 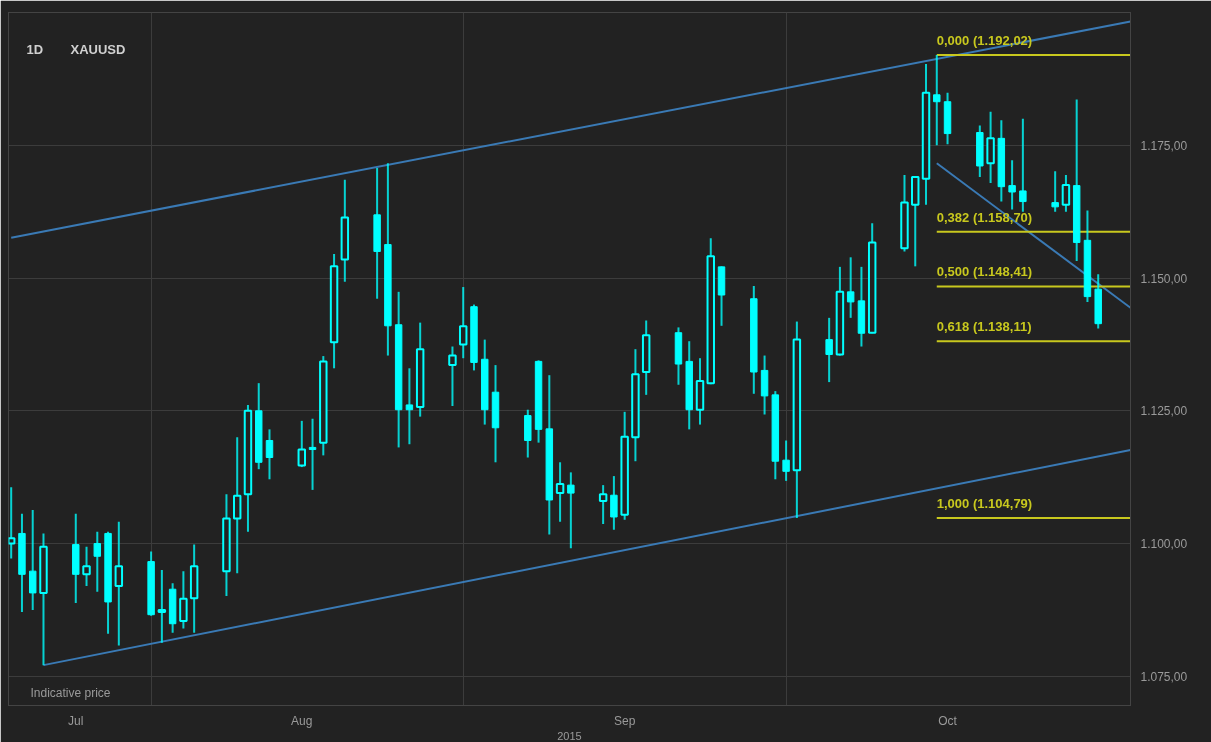 What do you see at coordinates (1164, 411) in the screenshot?
I see `y-tick-label: 1.125,00` at bounding box center [1164, 411].